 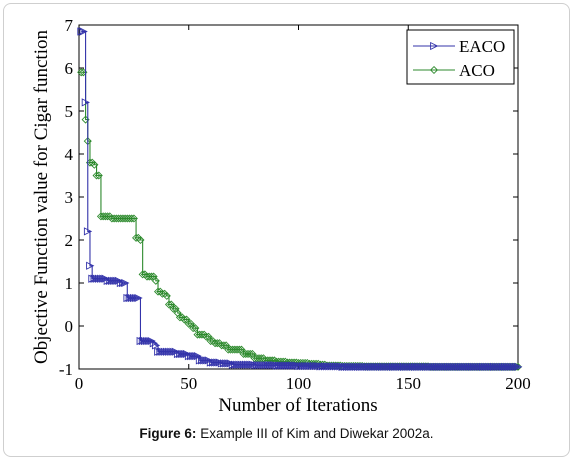 I want to click on legend: EACO ACO, so click(x=460, y=57).